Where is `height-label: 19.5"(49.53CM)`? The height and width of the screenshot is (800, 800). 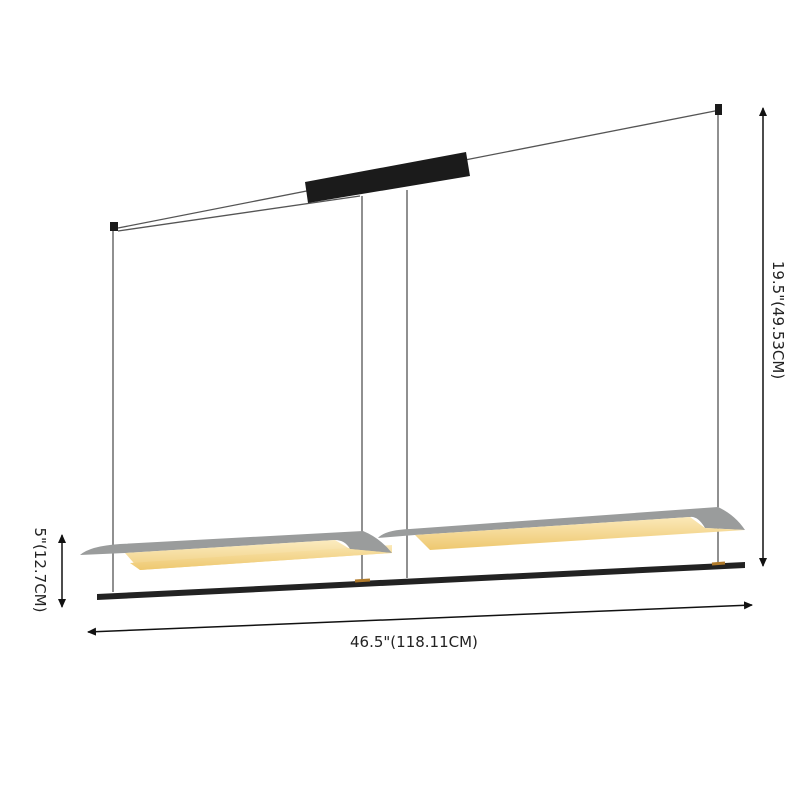 height-label: 19.5"(49.53CM) is located at coordinates (778, 320).